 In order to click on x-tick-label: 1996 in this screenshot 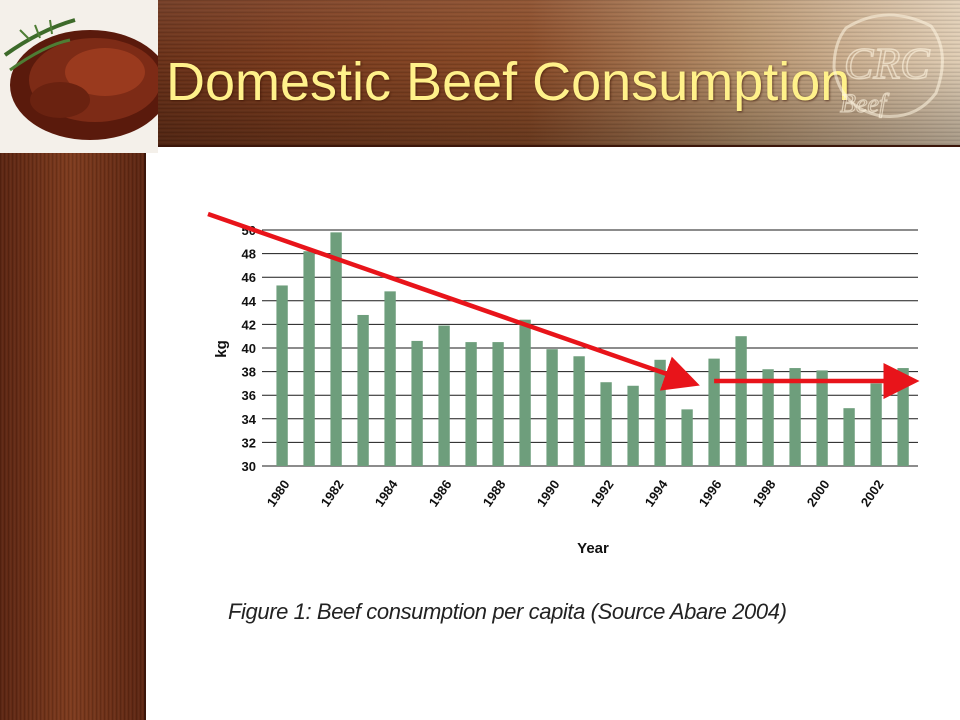, I will do `click(710, 493)`.